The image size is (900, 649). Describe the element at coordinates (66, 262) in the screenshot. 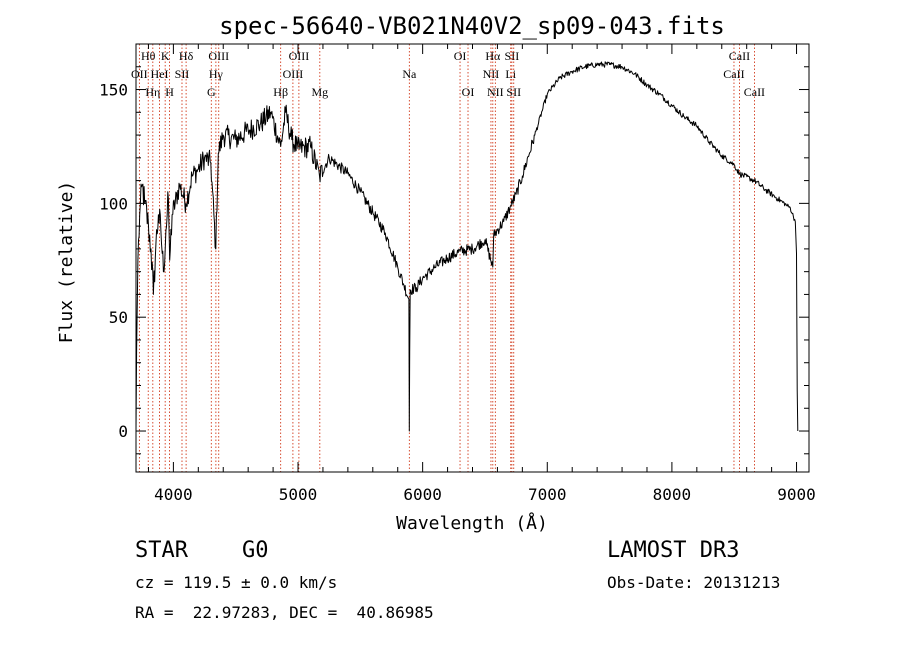

I see `y-axis-label: Flux (relative)` at that location.